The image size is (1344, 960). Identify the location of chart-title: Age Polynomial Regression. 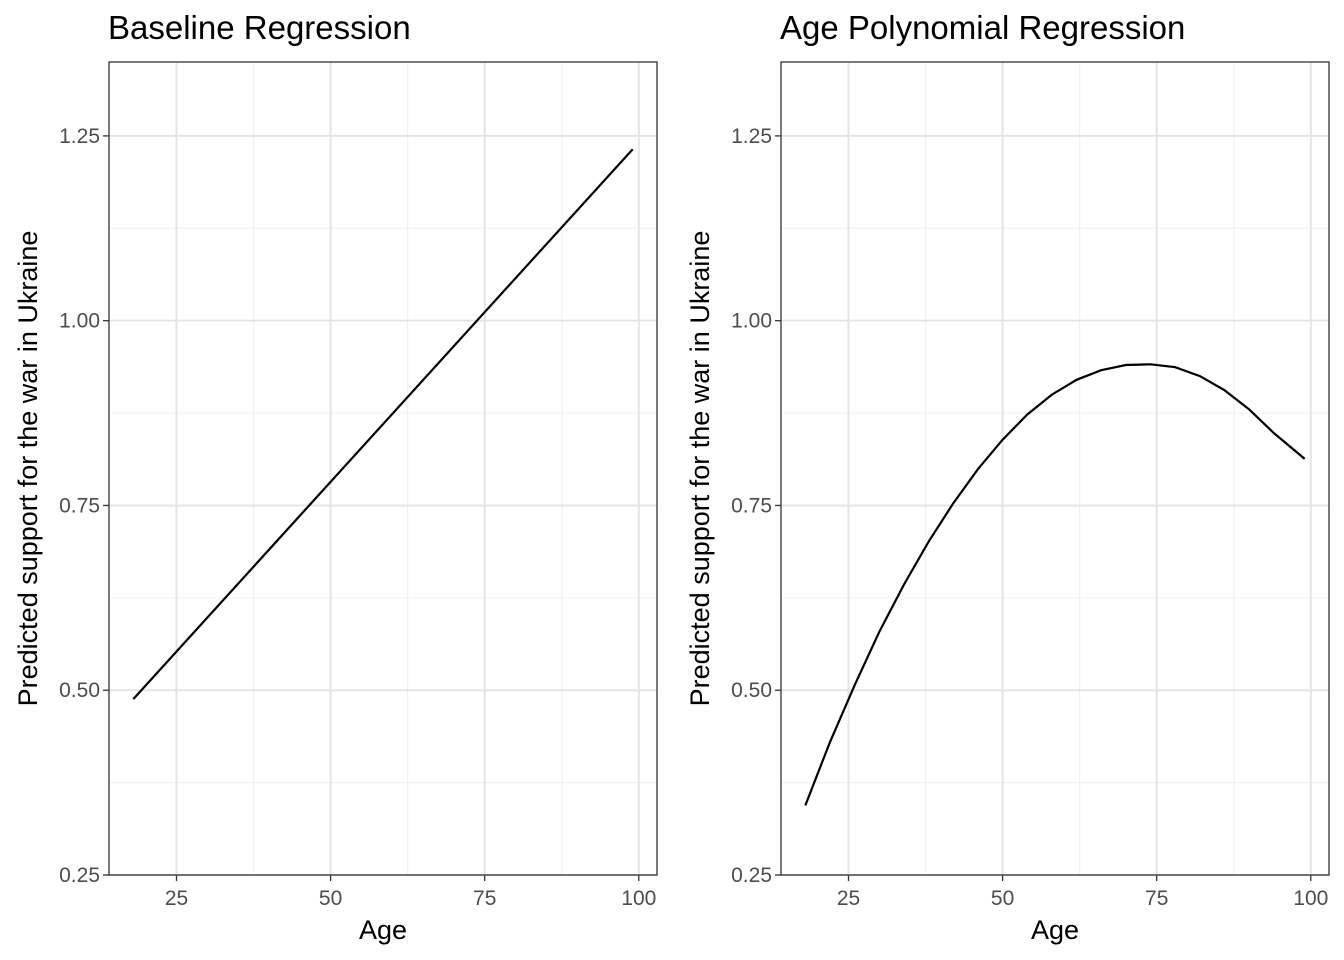
(982, 27).